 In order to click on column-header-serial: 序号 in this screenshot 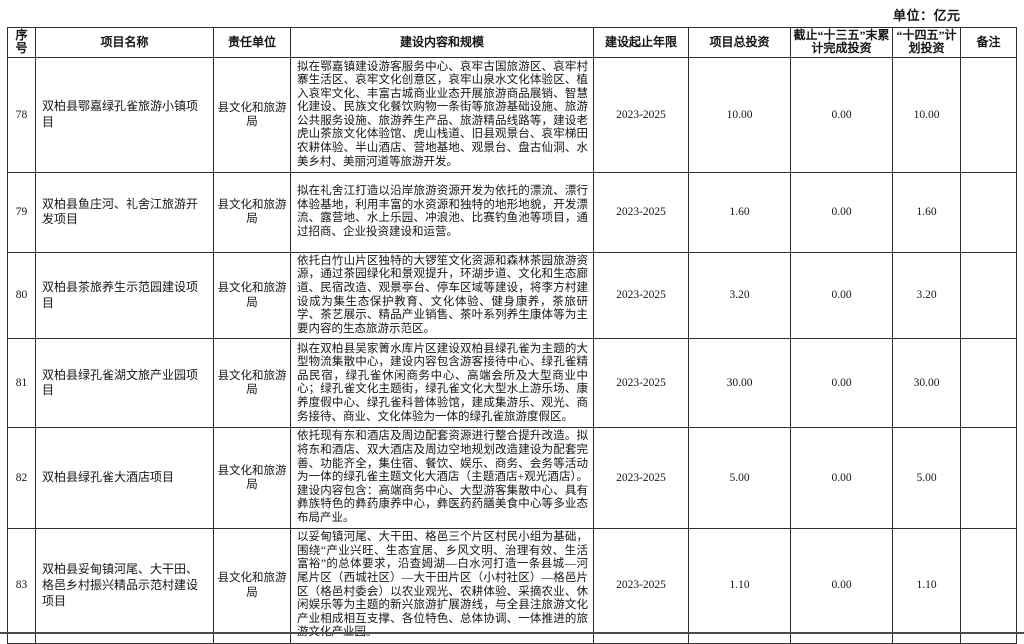, I will do `click(21, 42)`.